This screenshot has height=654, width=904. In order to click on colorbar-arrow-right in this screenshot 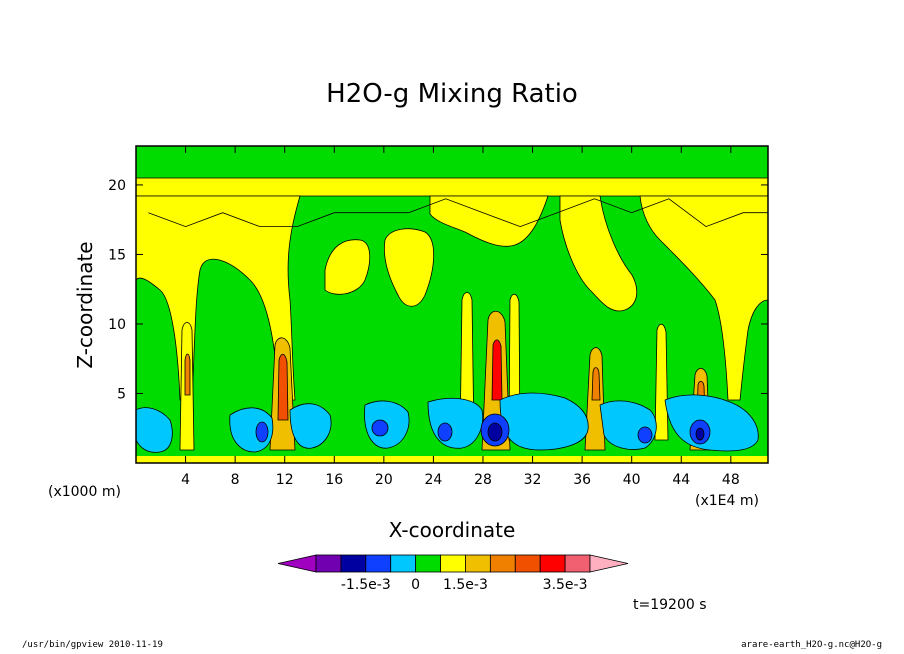, I will do `click(609, 563)`.